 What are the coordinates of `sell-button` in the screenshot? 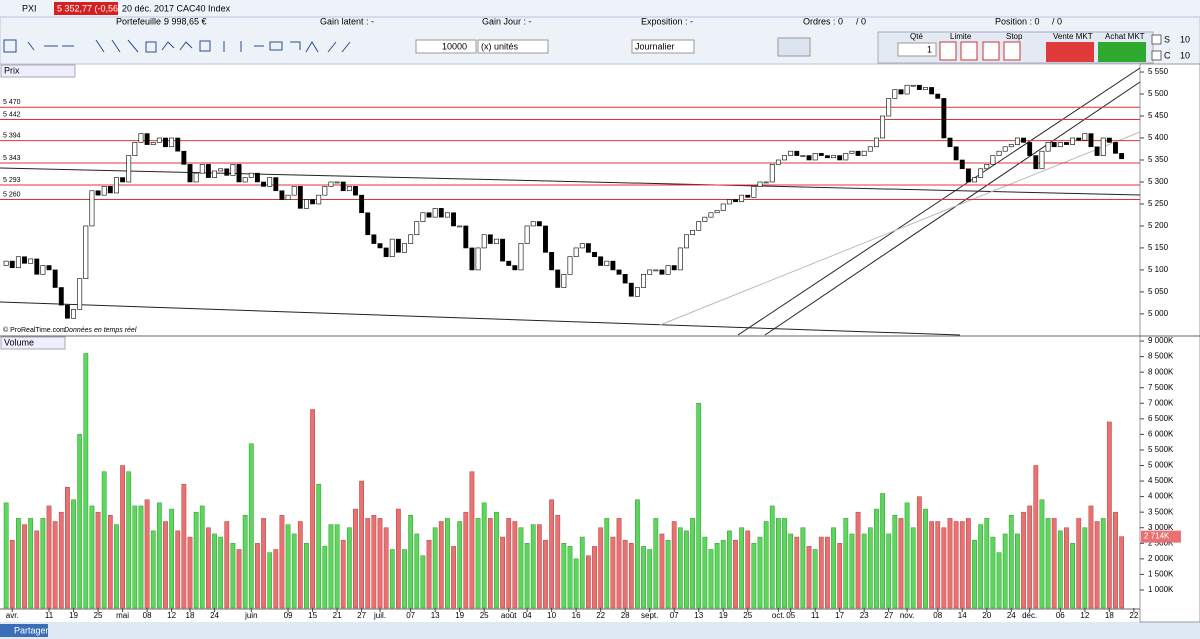 It's located at (1070, 52).